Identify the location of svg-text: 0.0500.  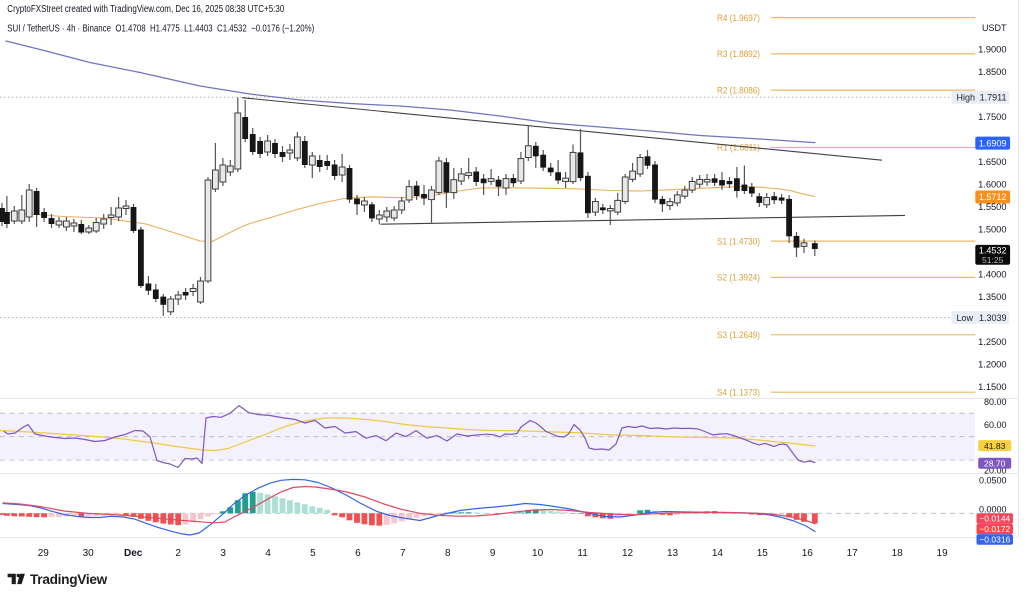
(993, 480).